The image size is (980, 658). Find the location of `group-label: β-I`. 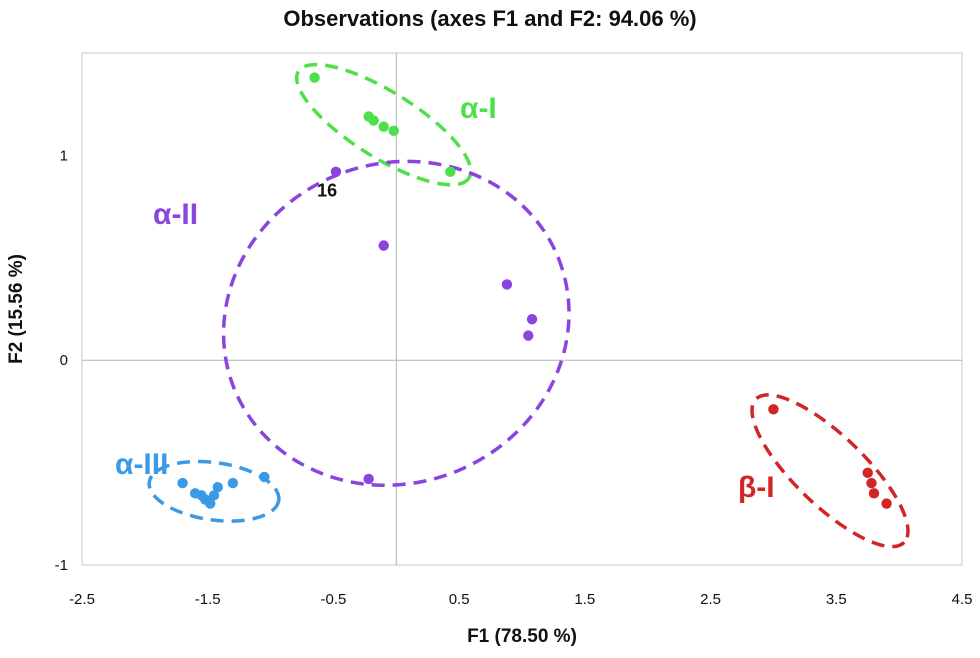

group-label: β-I is located at coordinates (756, 487).